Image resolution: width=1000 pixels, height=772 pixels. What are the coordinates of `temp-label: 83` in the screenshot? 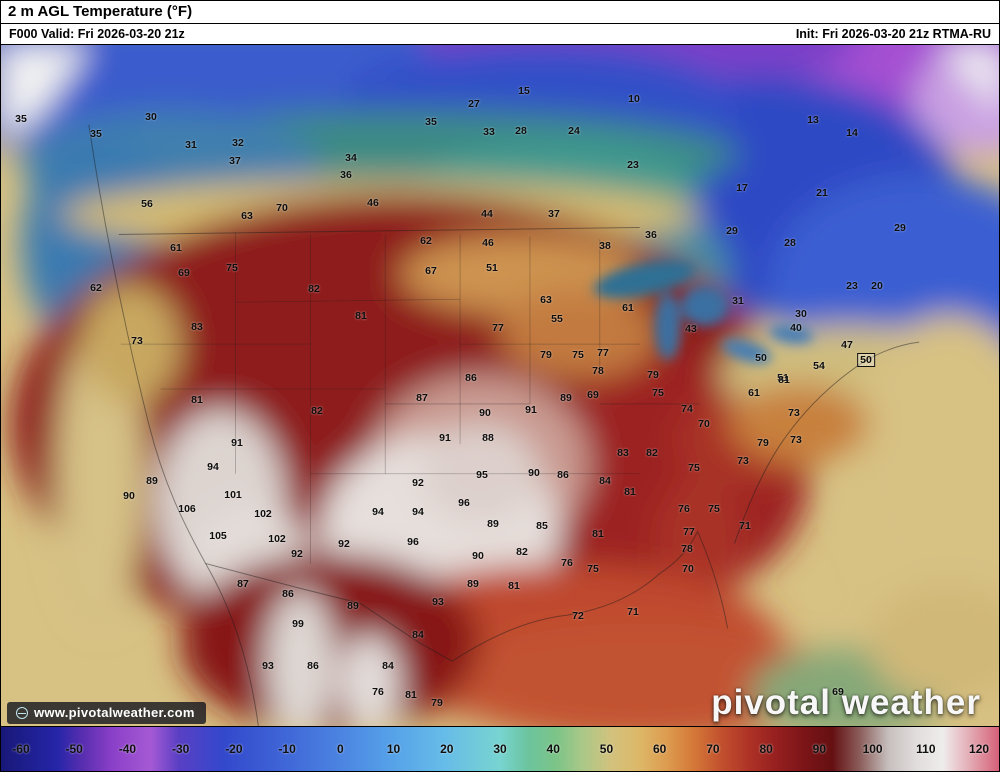 It's located at (623, 453).